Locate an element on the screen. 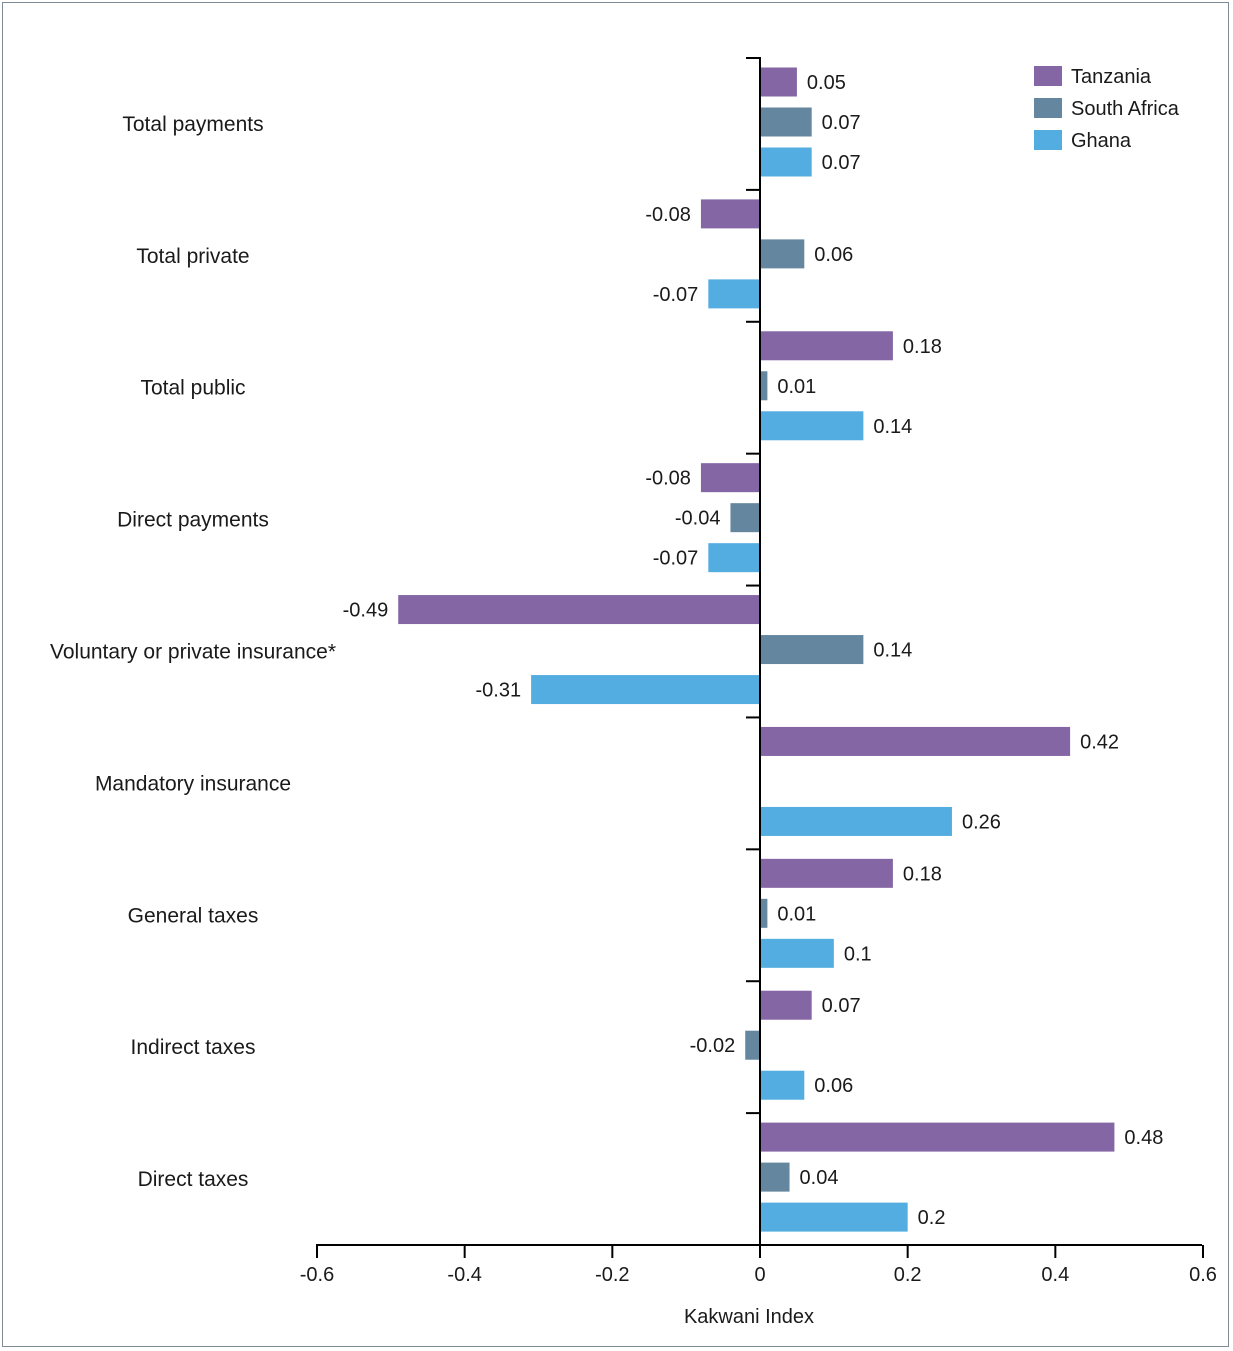 This screenshot has height=1351, width=1233. data-label-tanzania-total-private: -0.08 is located at coordinates (668, 215).